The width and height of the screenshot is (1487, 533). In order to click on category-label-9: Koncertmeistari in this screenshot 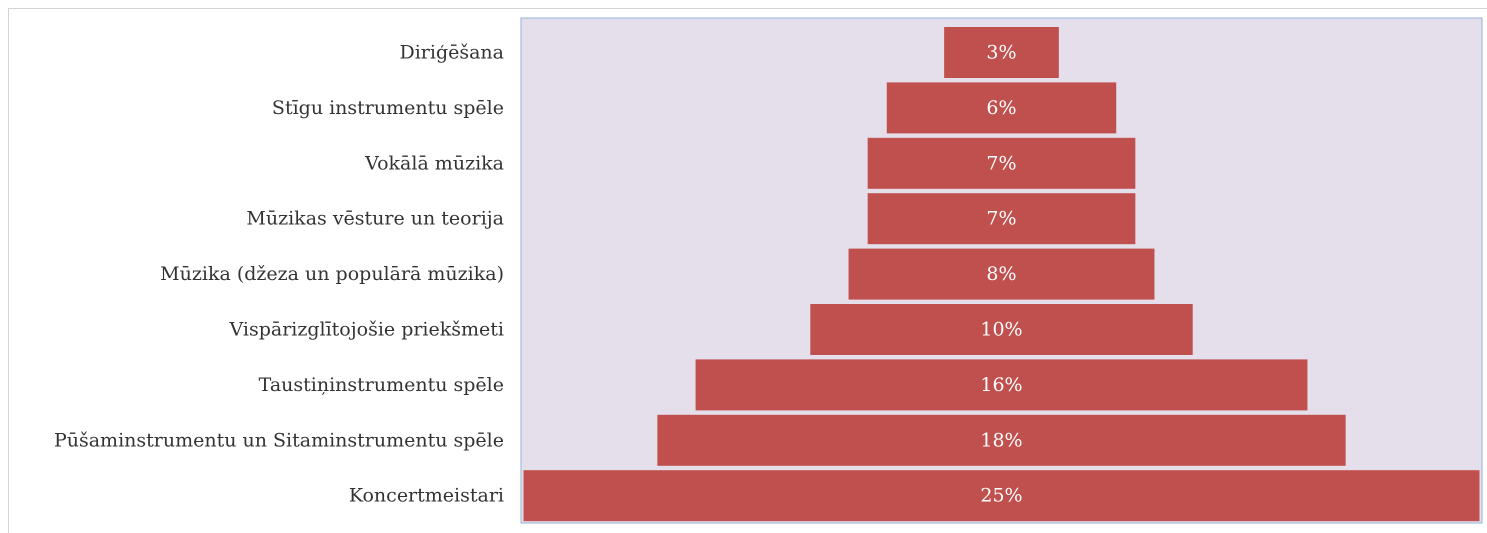, I will do `click(426, 496)`.